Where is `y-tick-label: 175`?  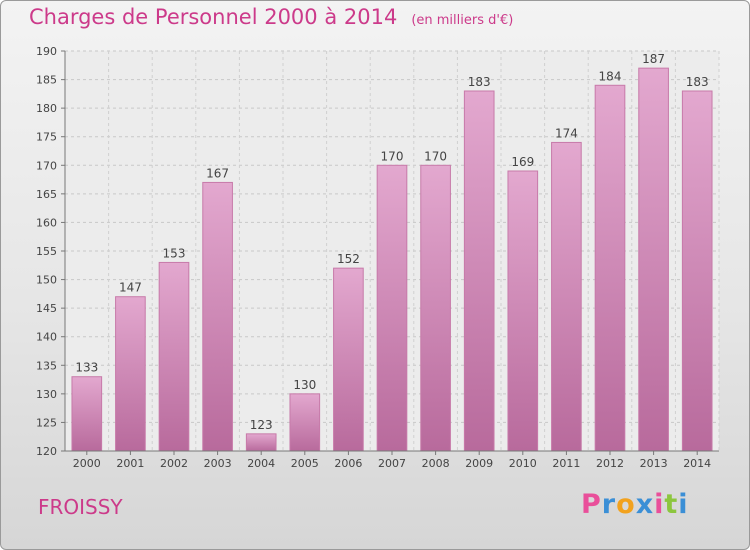
y-tick-label: 175 is located at coordinates (46, 137).